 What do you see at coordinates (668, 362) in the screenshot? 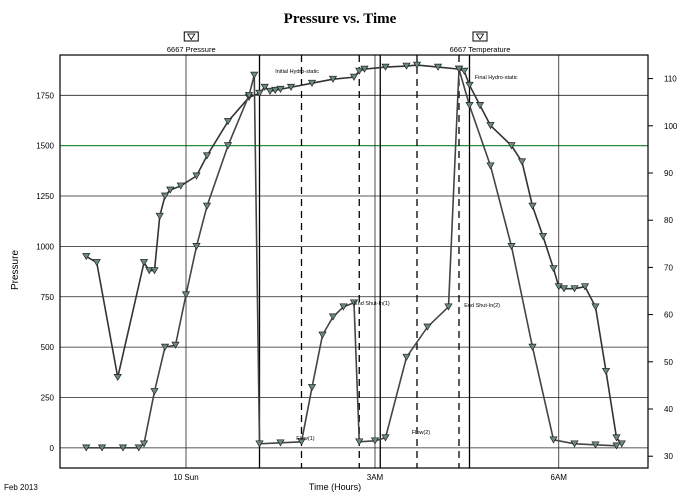
I see `y2-tick-label: 50` at bounding box center [668, 362].